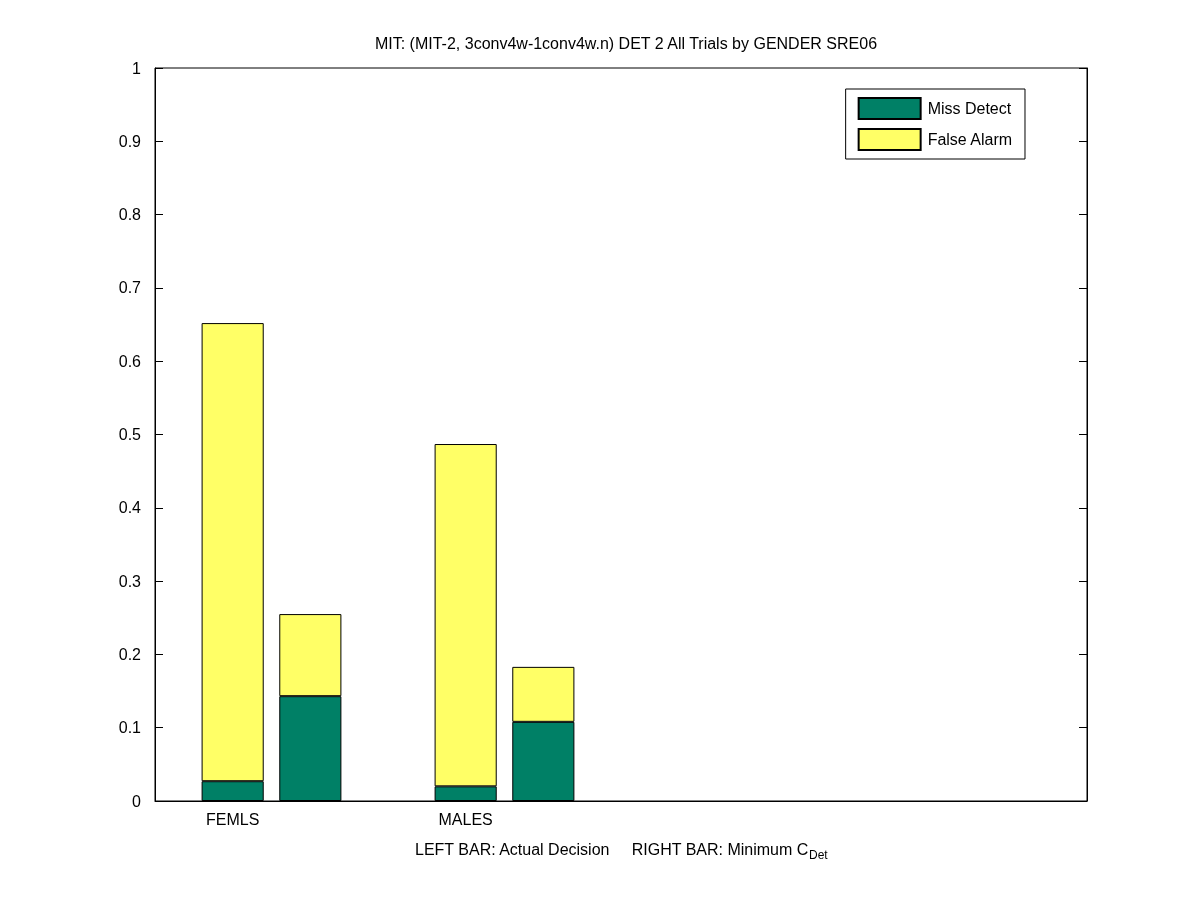 The image size is (1201, 900). I want to click on y-tick-label: 1, so click(137, 68).